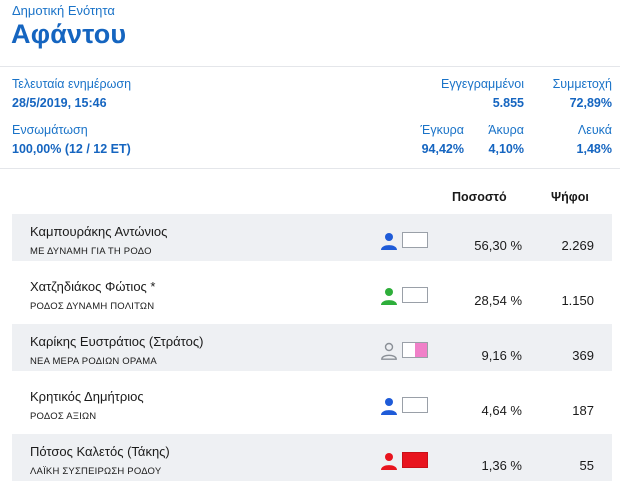  Describe the element at coordinates (310, 168) in the screenshot. I see `summary-divider` at that location.